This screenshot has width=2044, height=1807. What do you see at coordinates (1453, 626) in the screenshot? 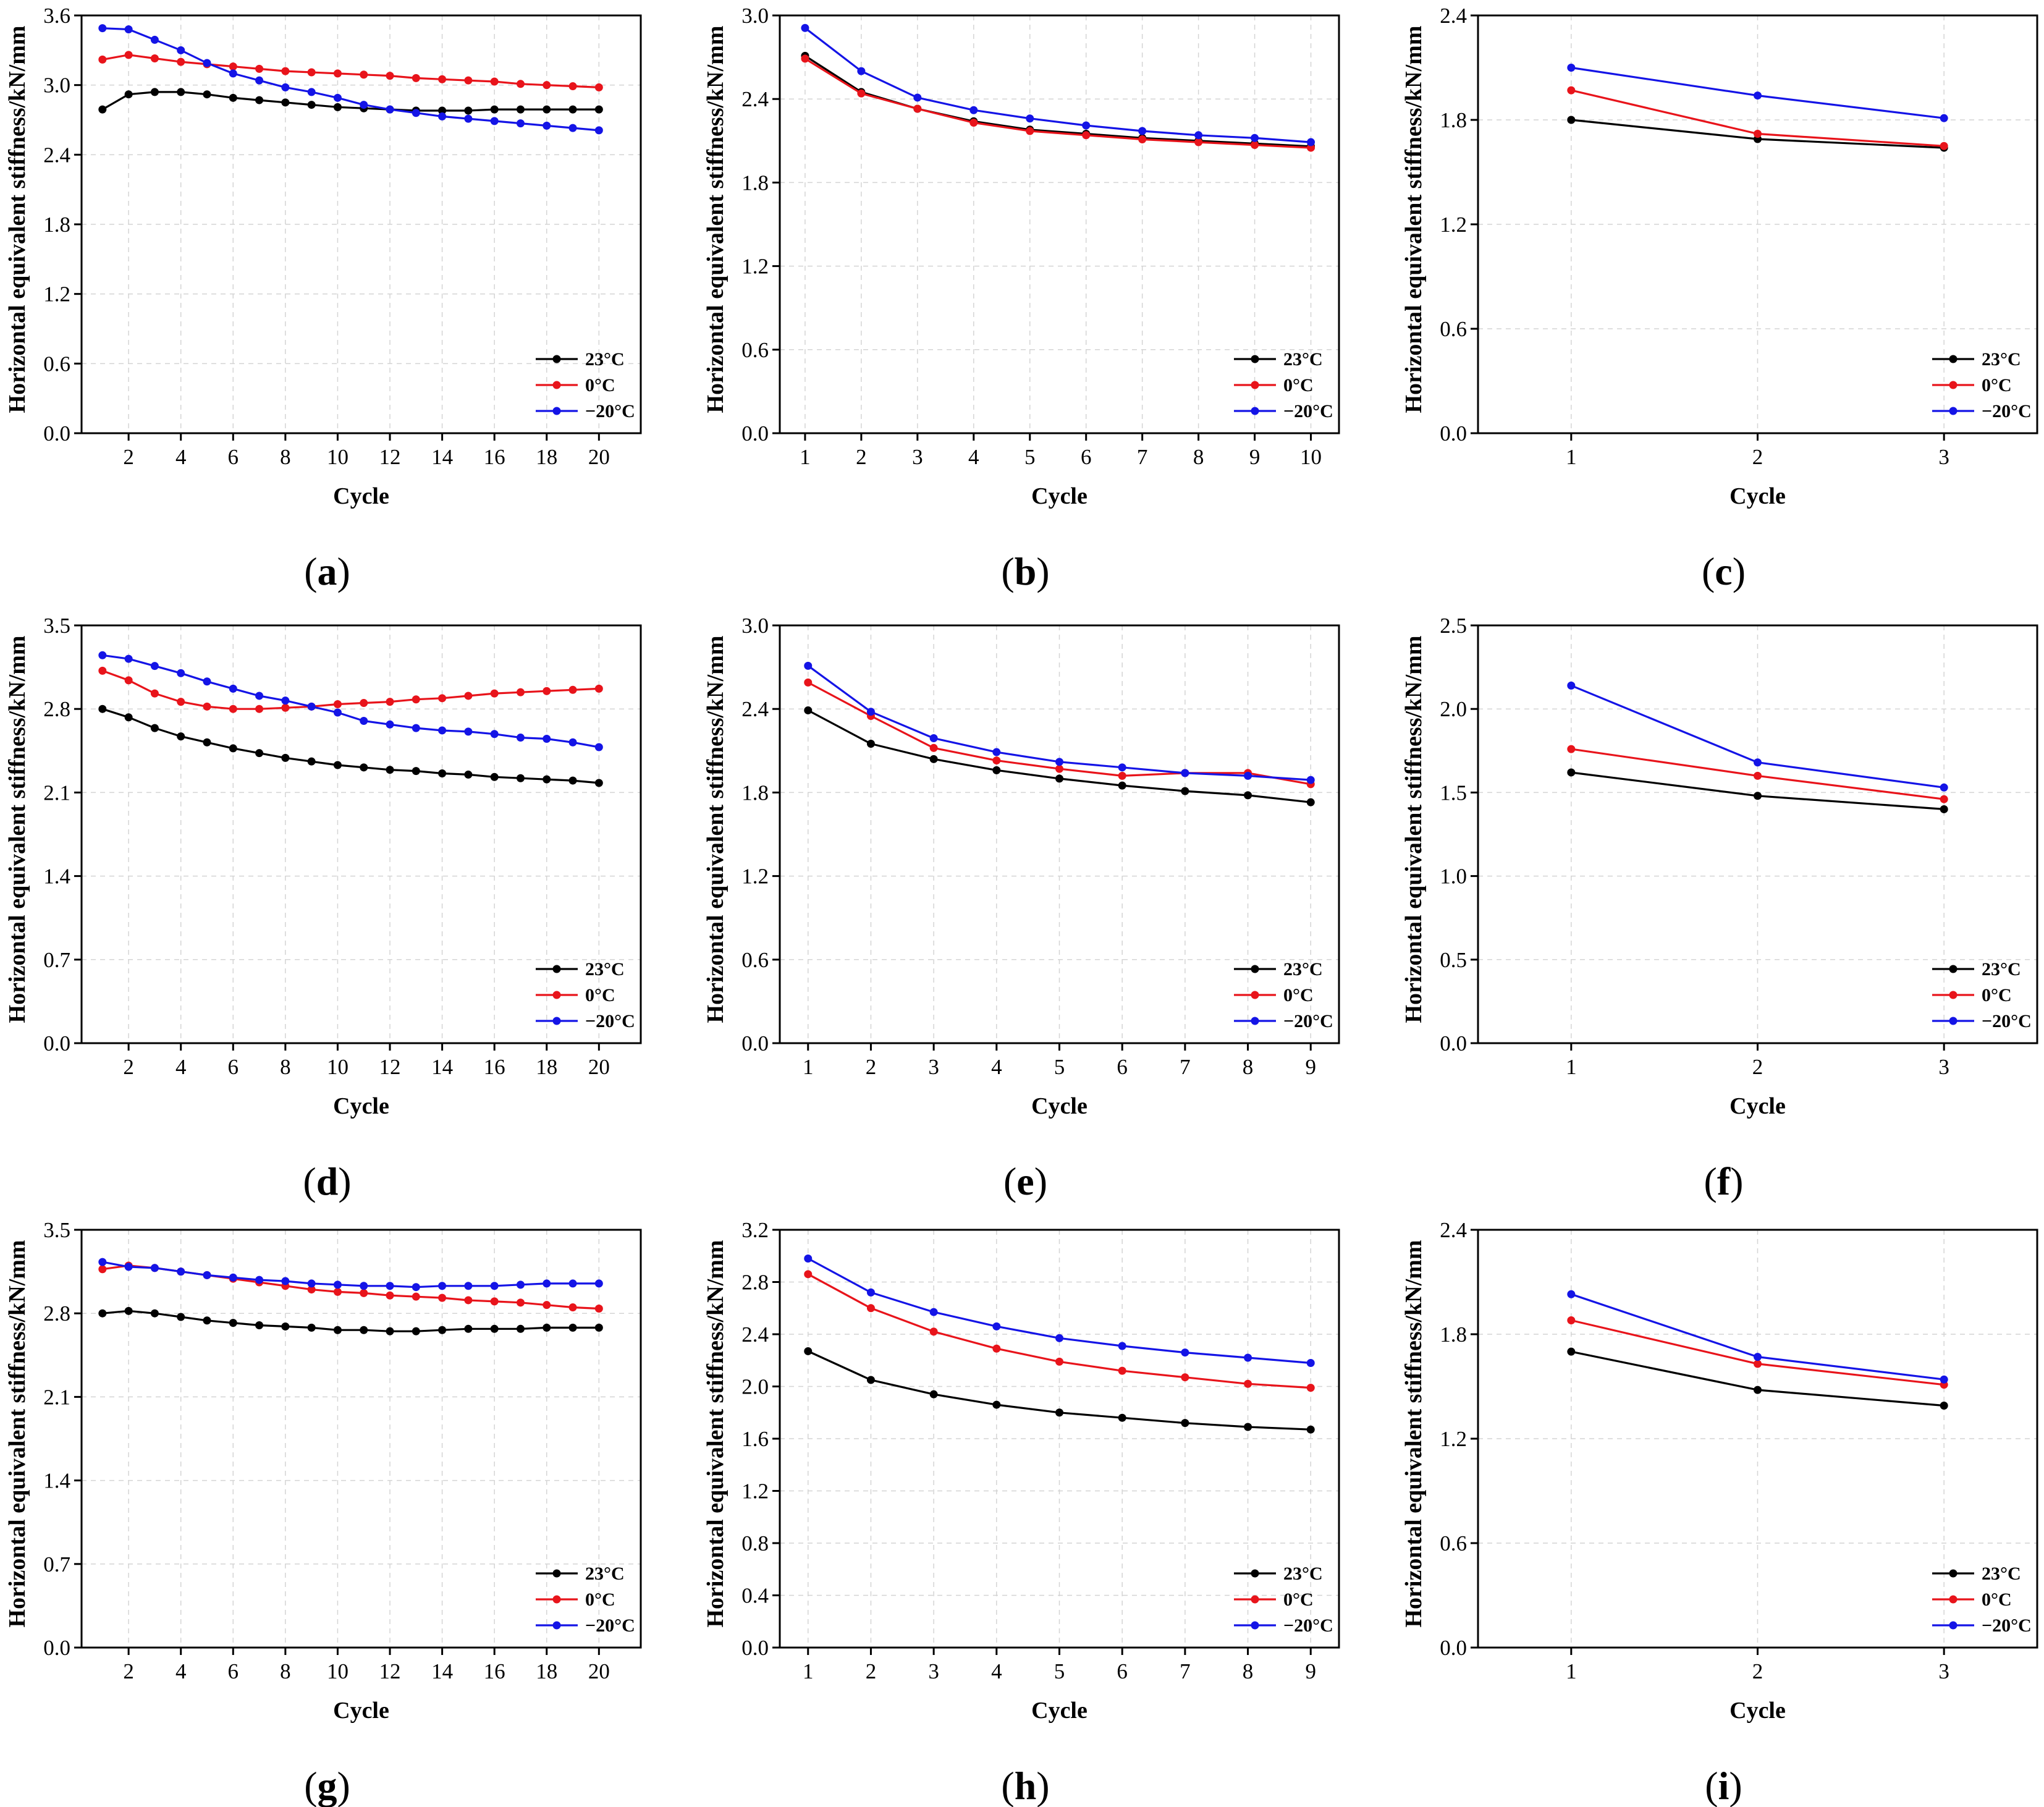
I see `y-tick-label: 2.5` at bounding box center [1453, 626].